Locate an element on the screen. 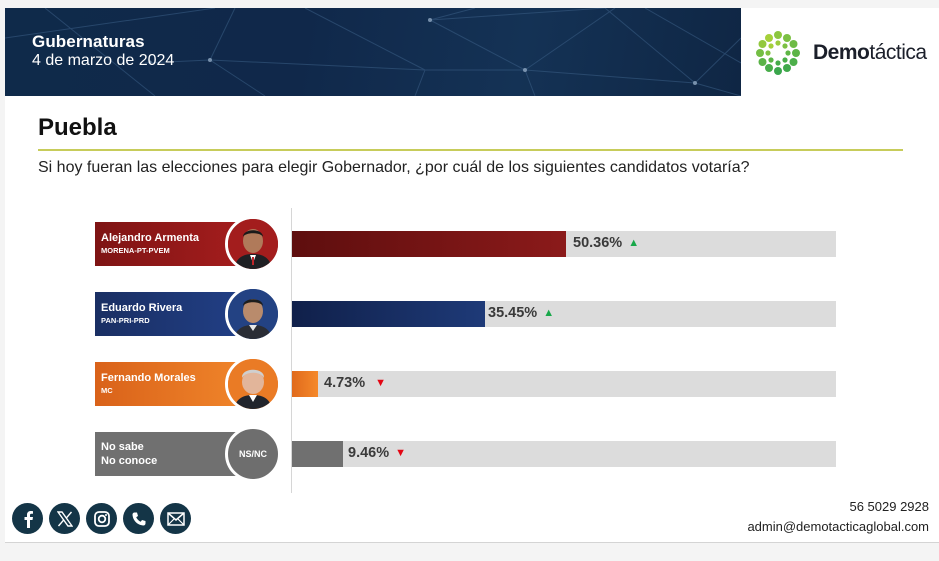 The image size is (939, 561). candidate-name: No sabe is located at coordinates (122, 447).